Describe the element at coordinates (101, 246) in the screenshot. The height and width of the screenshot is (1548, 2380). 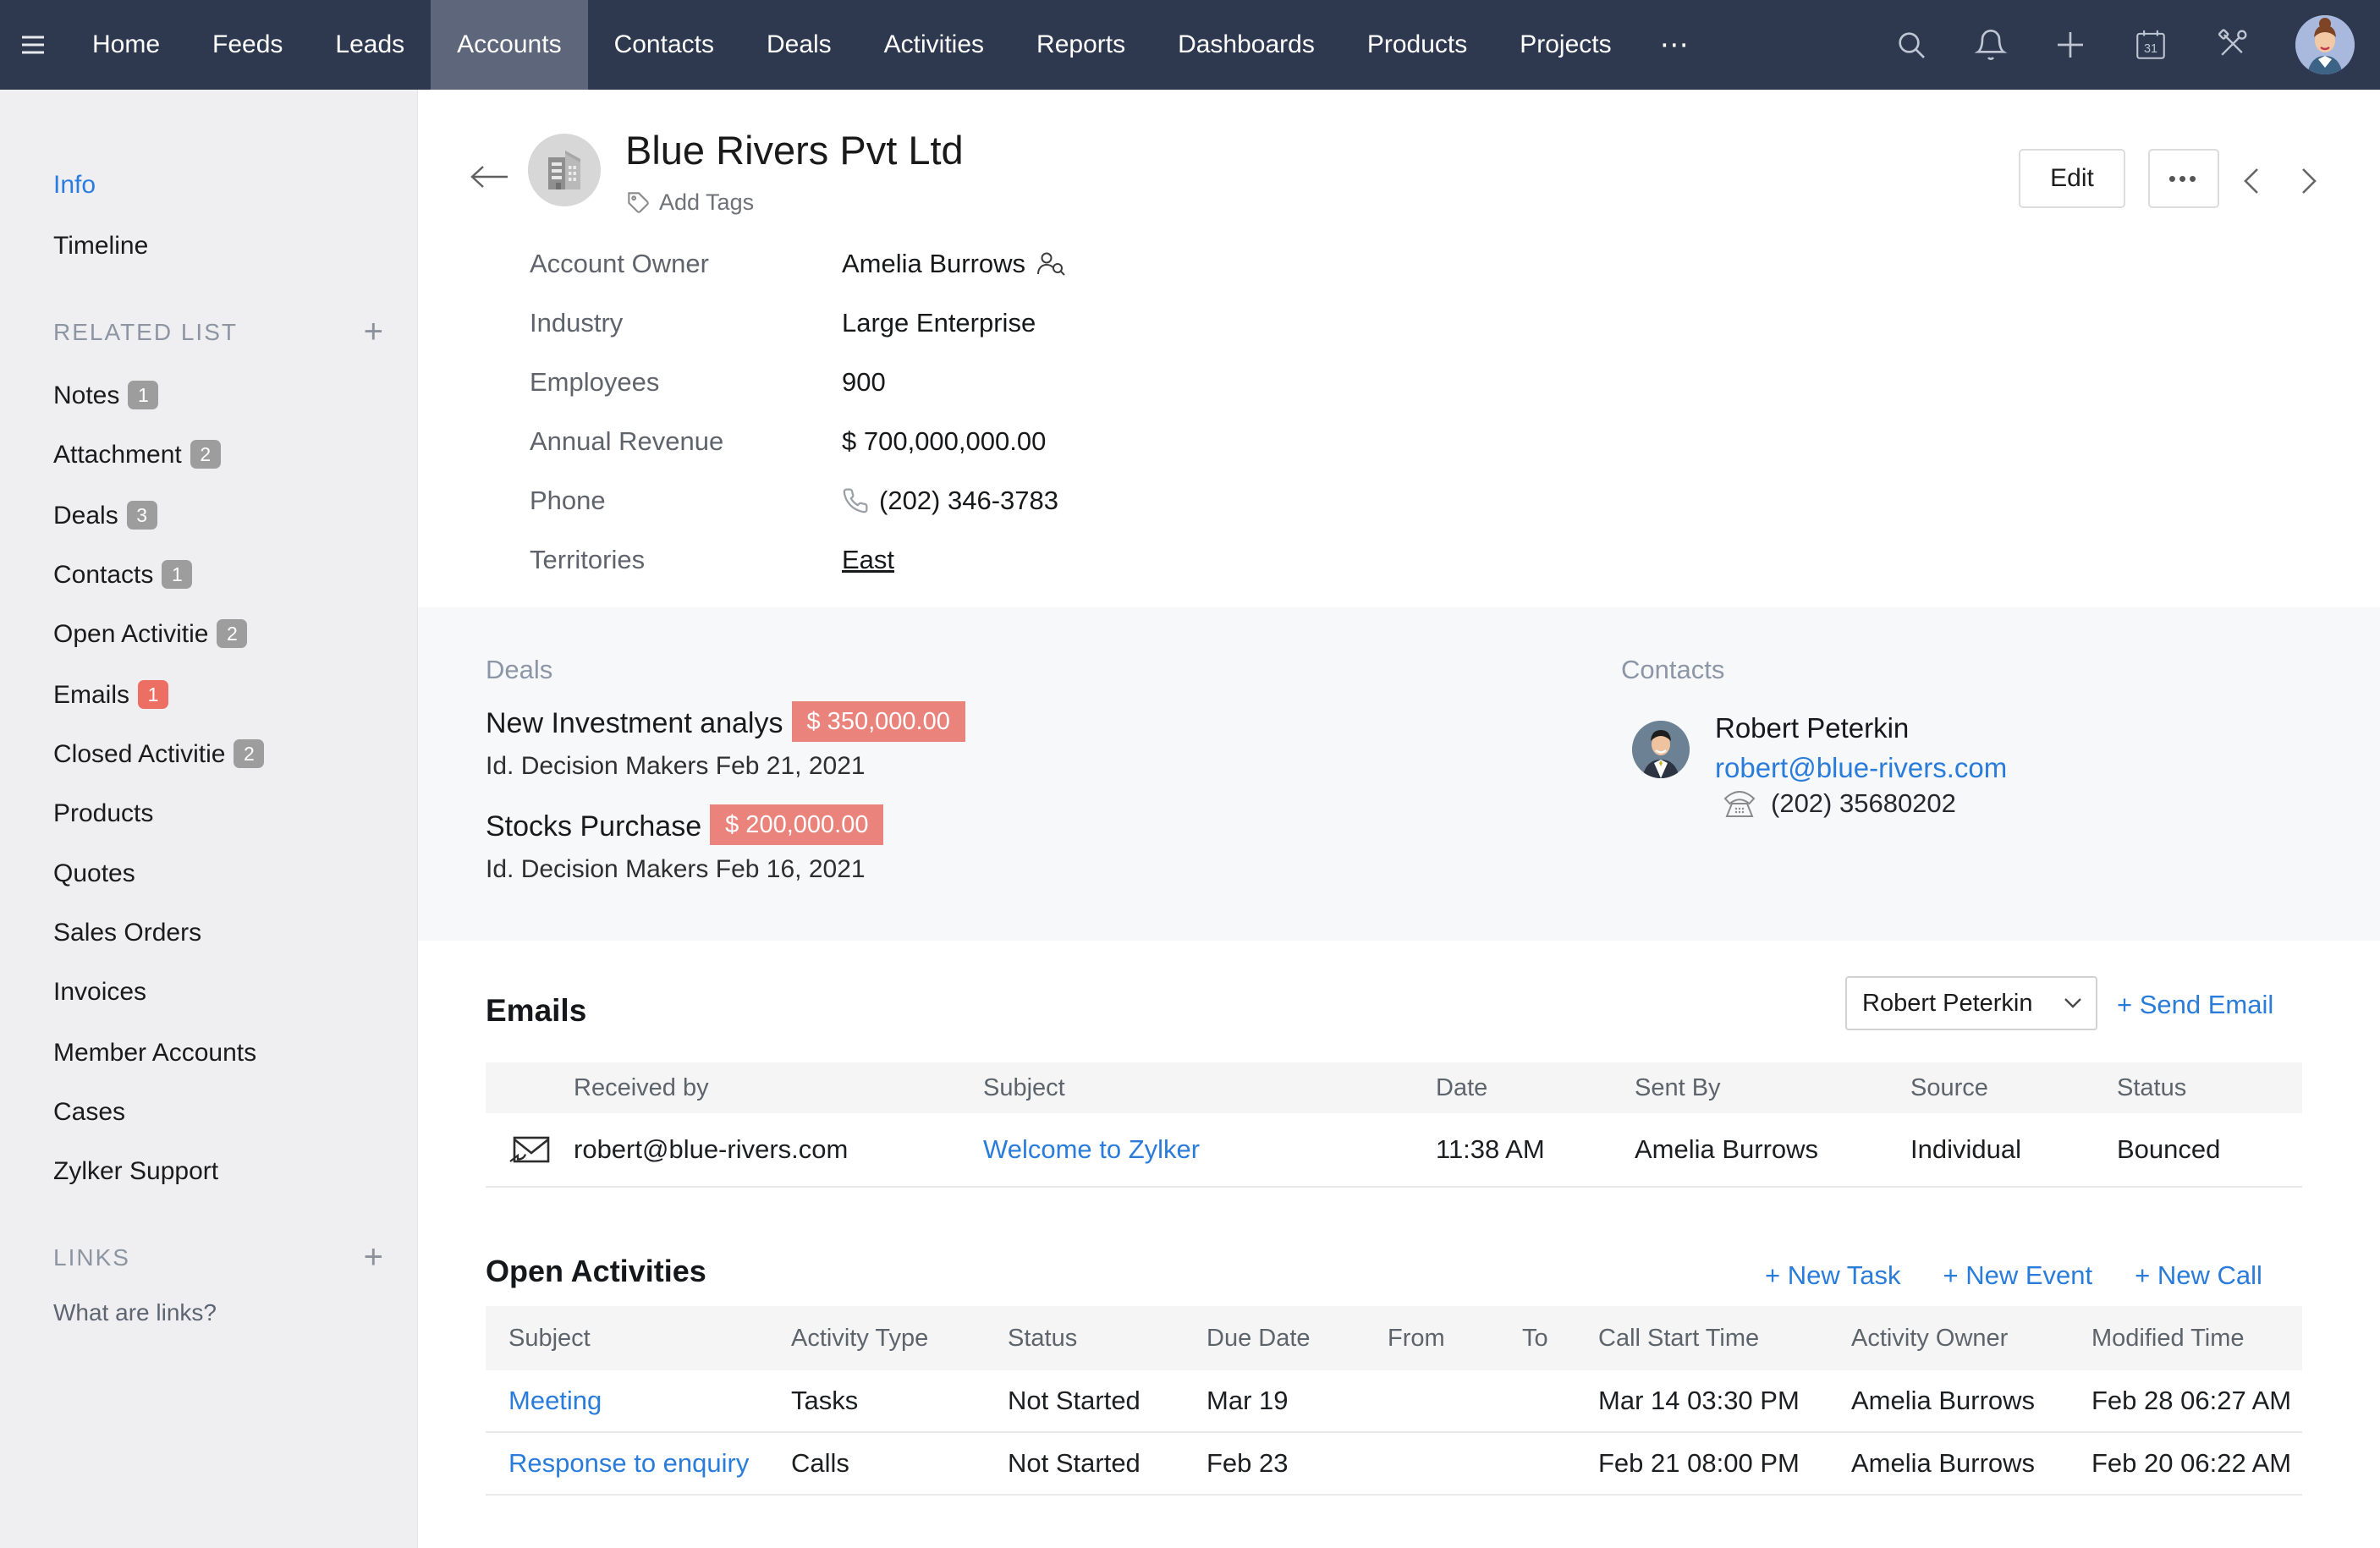
I see `sidebar-item-timeline: Timeline` at that location.